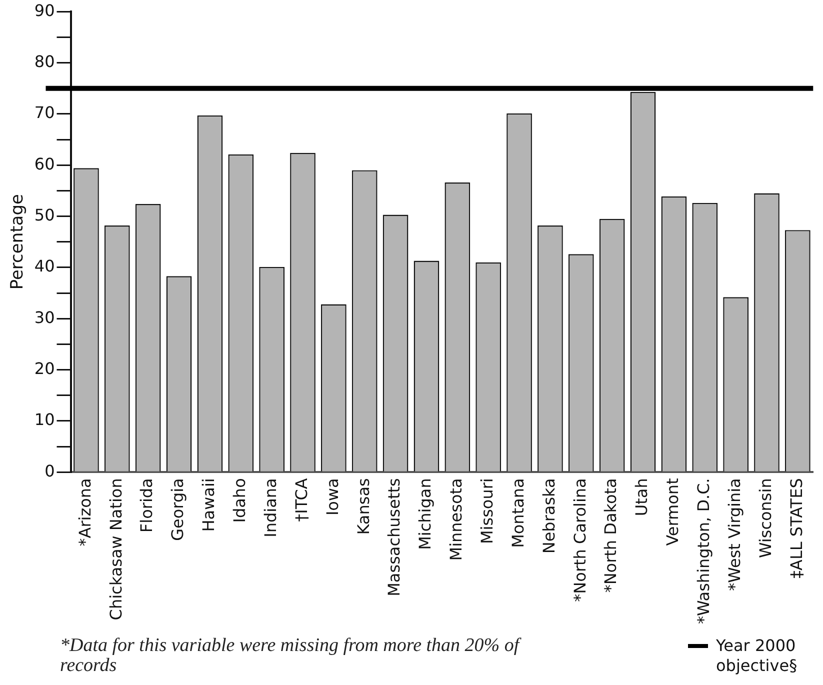  I want to click on legend-label: Year 2000 objective§, so click(757, 656).